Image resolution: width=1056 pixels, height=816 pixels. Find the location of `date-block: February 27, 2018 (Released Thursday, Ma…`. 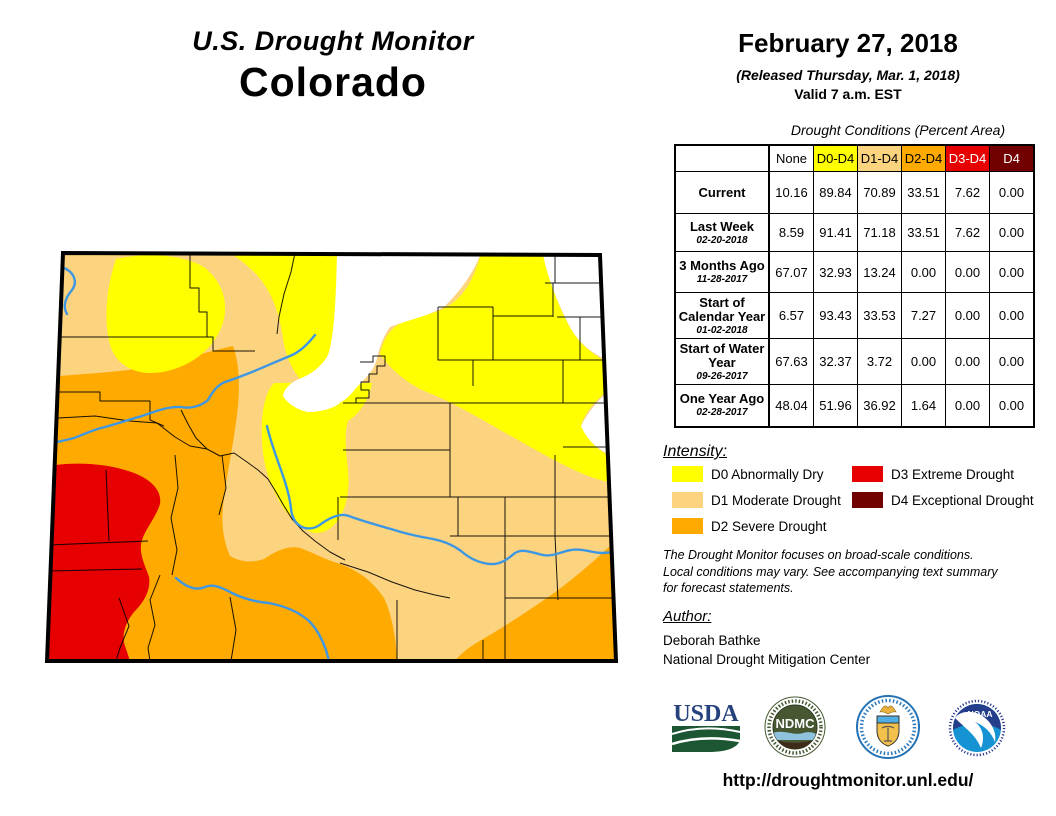

date-block: February 27, 2018 (Released Thursday, Ma… is located at coordinates (848, 65).